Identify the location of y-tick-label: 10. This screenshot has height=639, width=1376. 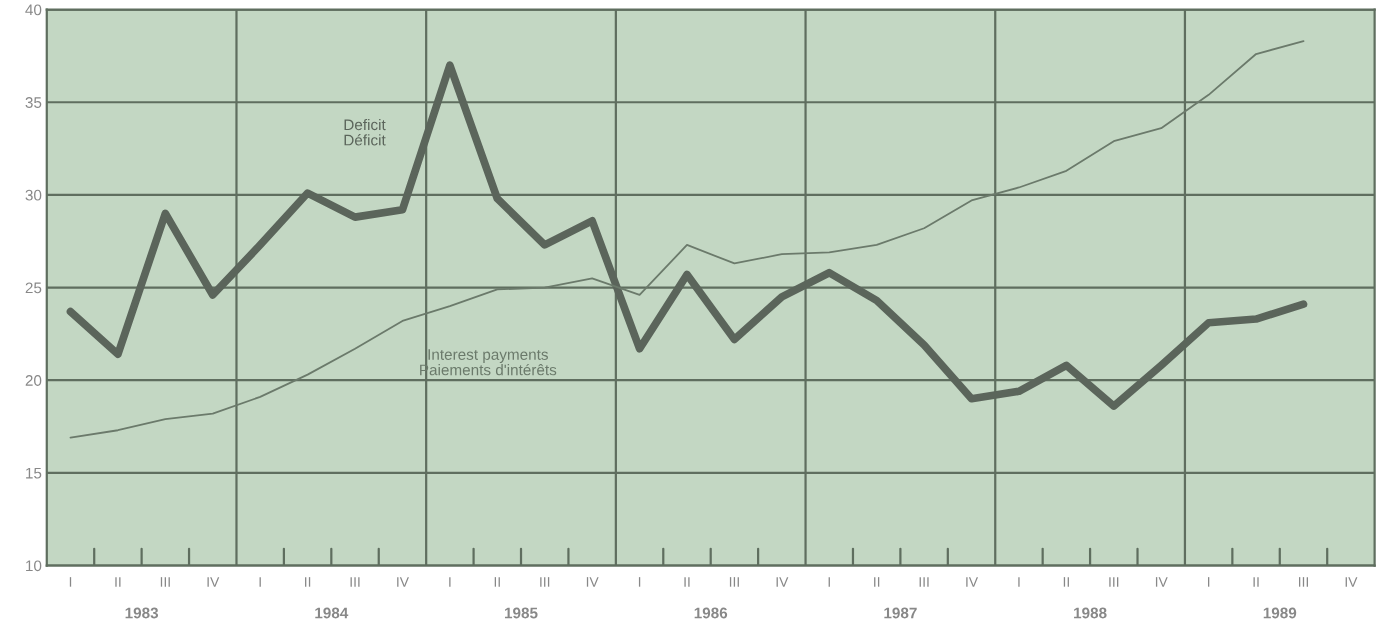
(34, 566).